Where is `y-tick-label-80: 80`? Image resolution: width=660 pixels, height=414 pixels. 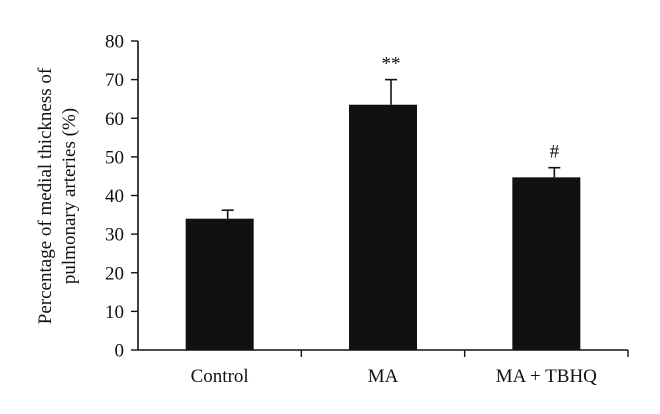 y-tick-label-80: 80 is located at coordinates (114, 42).